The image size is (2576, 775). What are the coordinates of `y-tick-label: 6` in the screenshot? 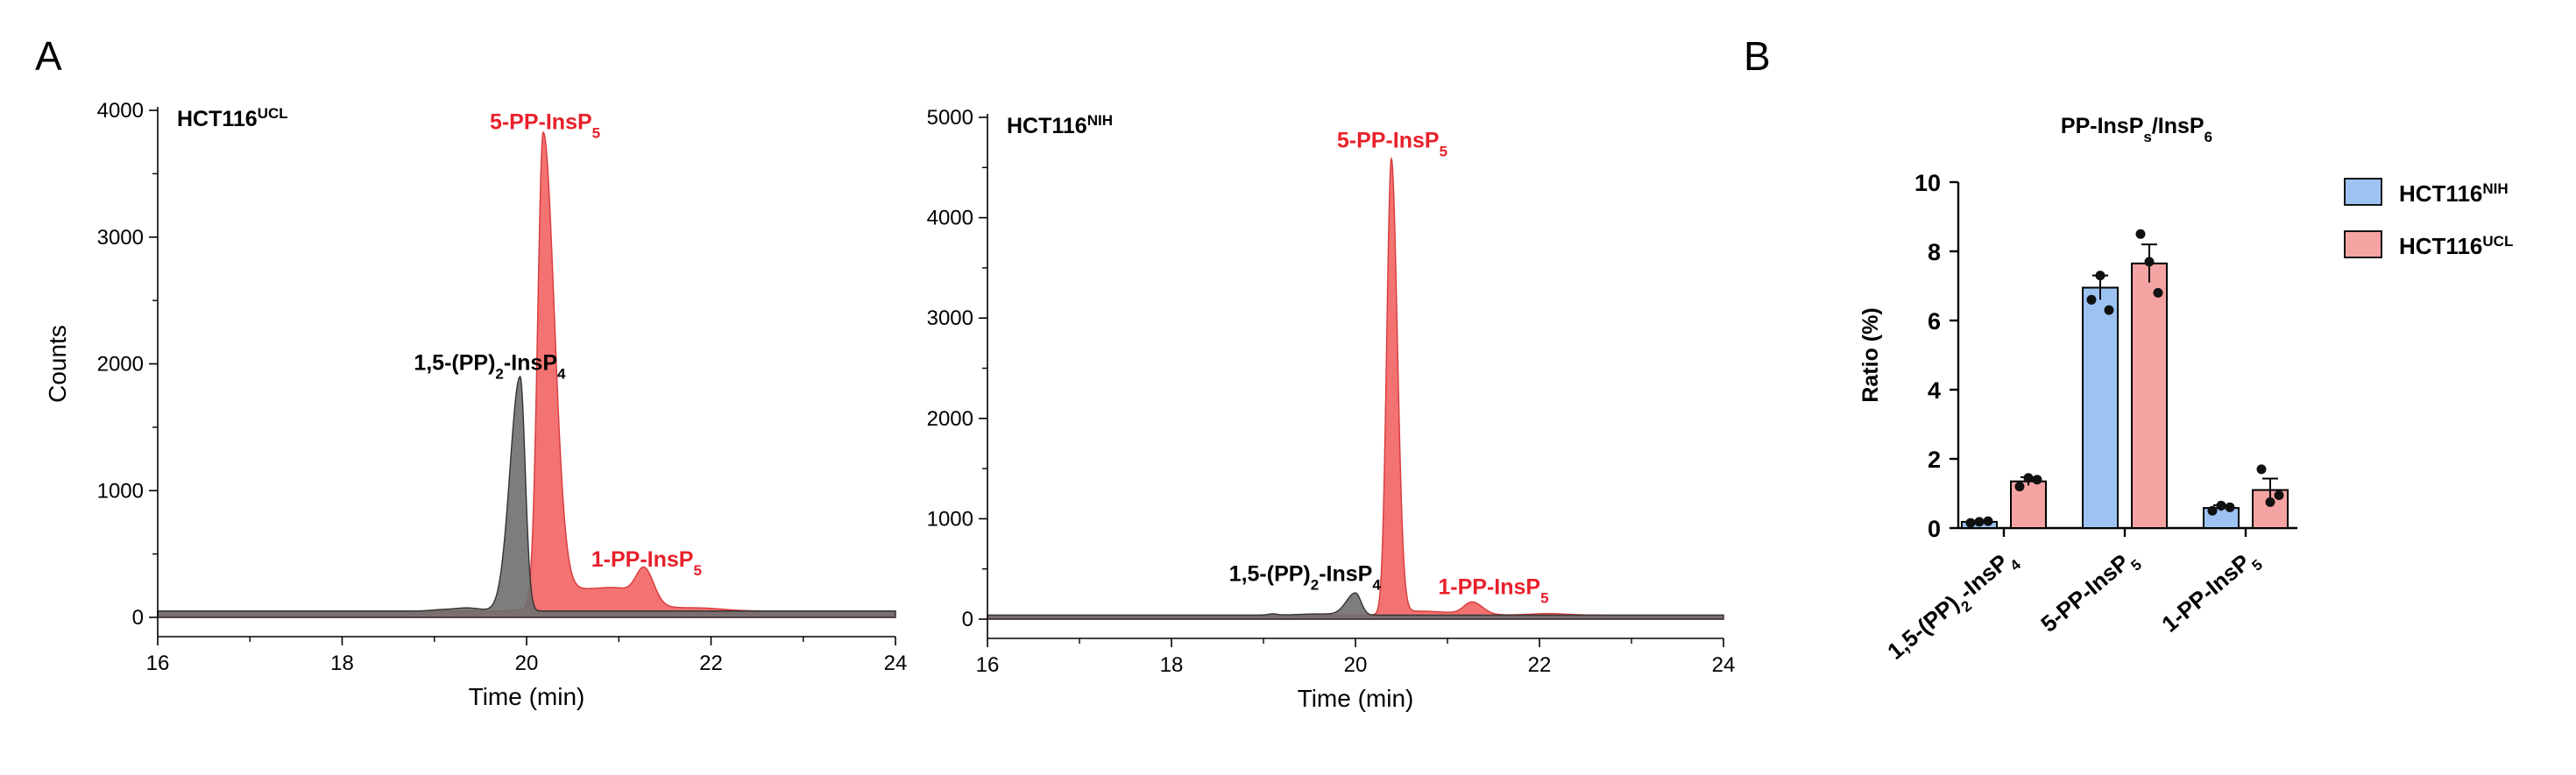 It's located at (1934, 321).